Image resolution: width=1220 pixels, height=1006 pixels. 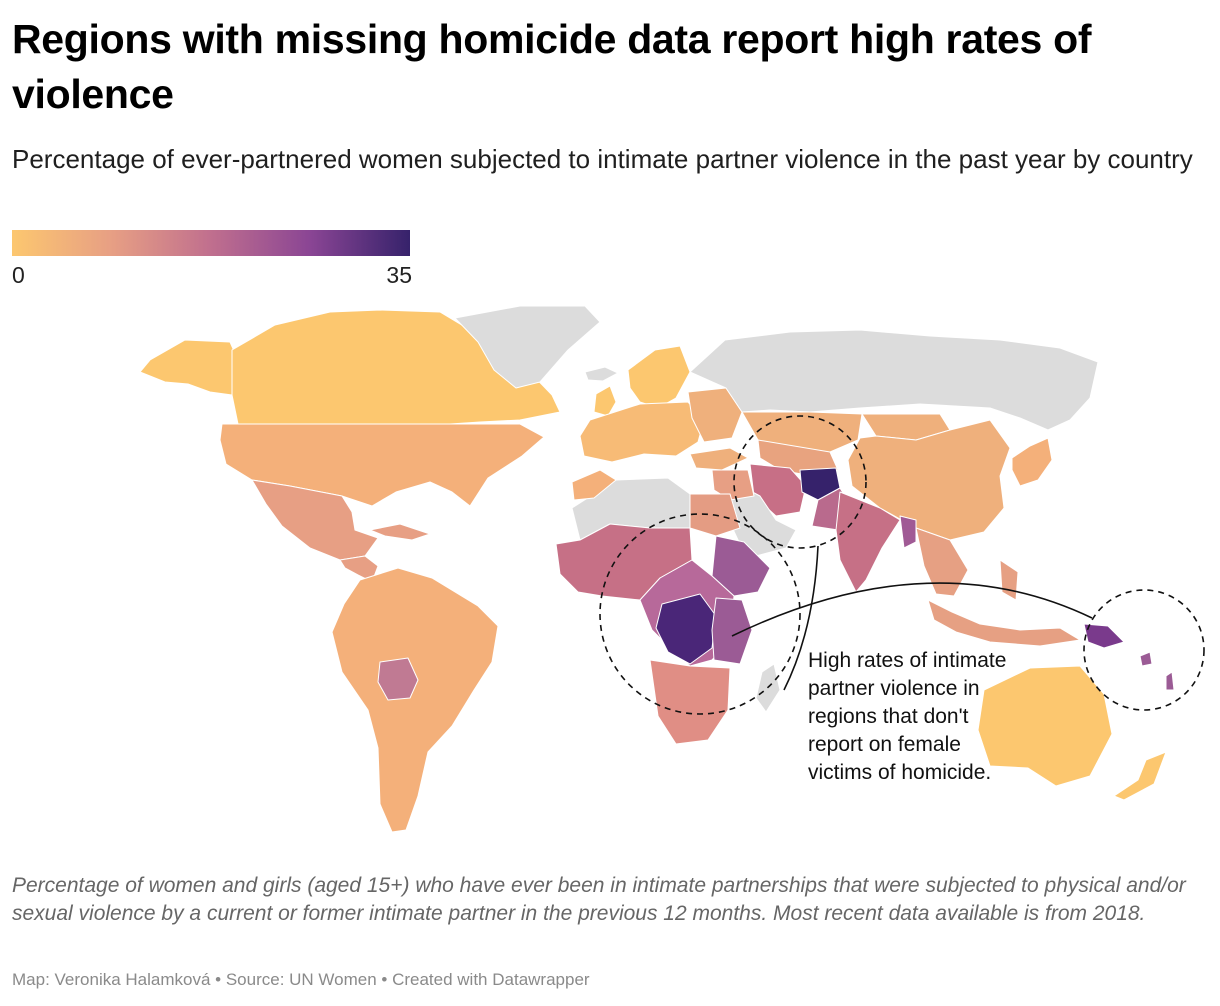 I want to click on region-western-europe, so click(x=642, y=432).